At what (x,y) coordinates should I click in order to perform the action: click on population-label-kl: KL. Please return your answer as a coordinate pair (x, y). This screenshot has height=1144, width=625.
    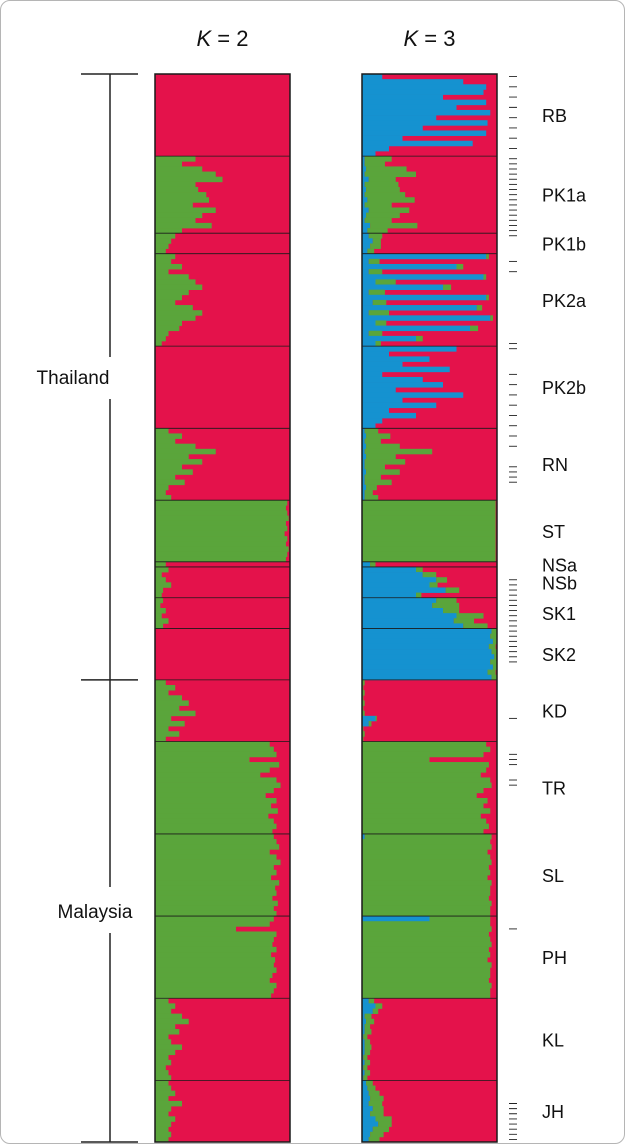
    Looking at the image, I should click on (553, 1040).